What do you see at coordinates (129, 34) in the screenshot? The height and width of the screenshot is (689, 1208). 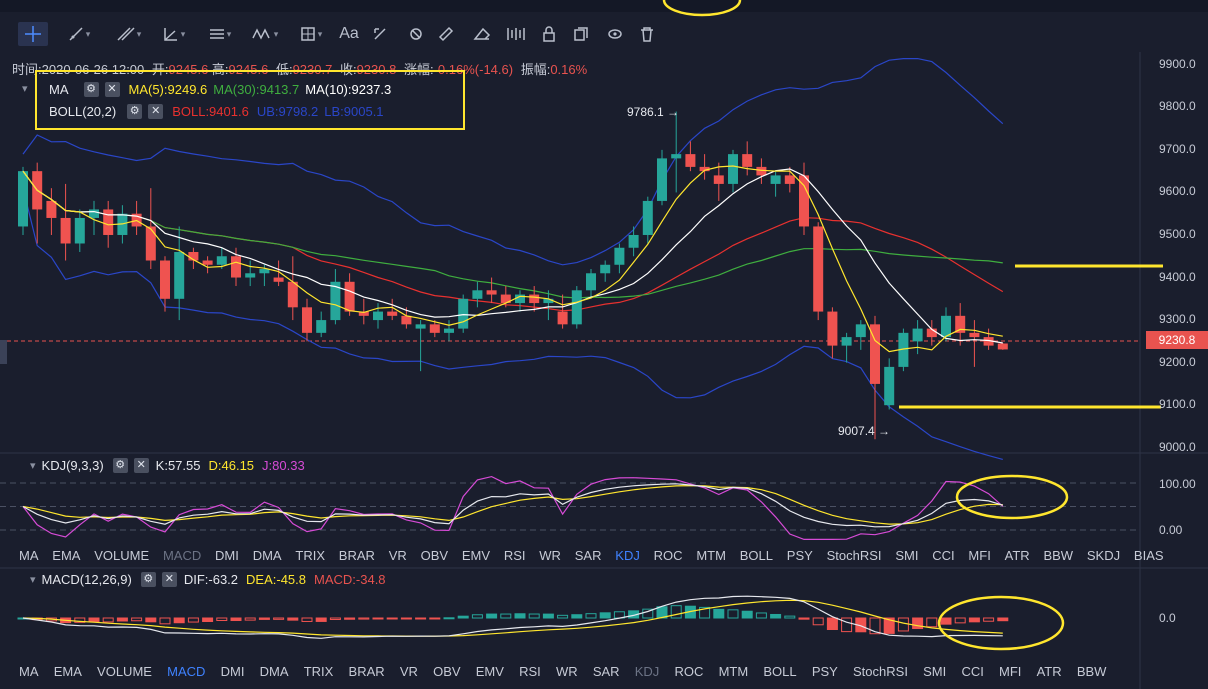 I see `multiline-icon: ▾` at bounding box center [129, 34].